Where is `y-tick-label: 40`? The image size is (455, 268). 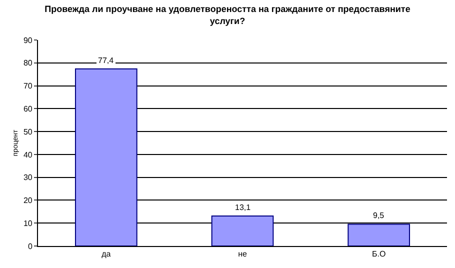
y-tick-label: 40 is located at coordinates (28, 155).